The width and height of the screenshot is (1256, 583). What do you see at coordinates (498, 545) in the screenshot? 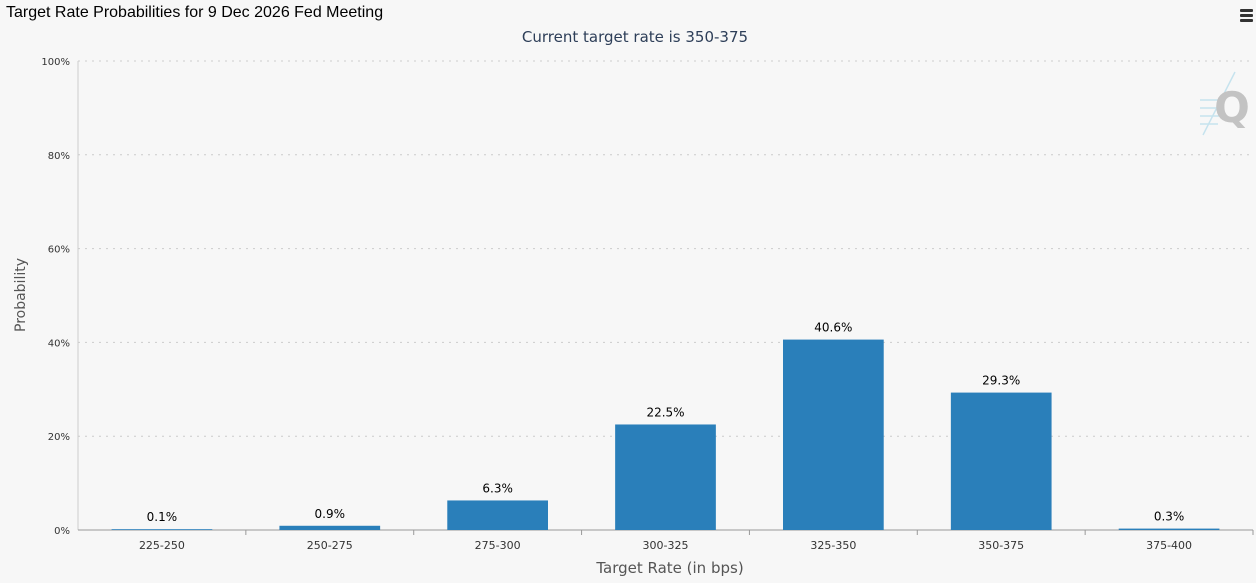
I see `x-tick-label: 275-300` at bounding box center [498, 545].